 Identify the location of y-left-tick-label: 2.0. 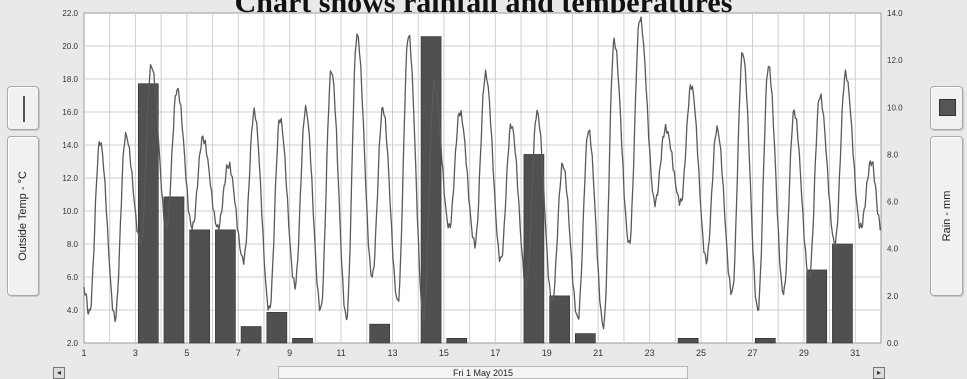
(73, 343).